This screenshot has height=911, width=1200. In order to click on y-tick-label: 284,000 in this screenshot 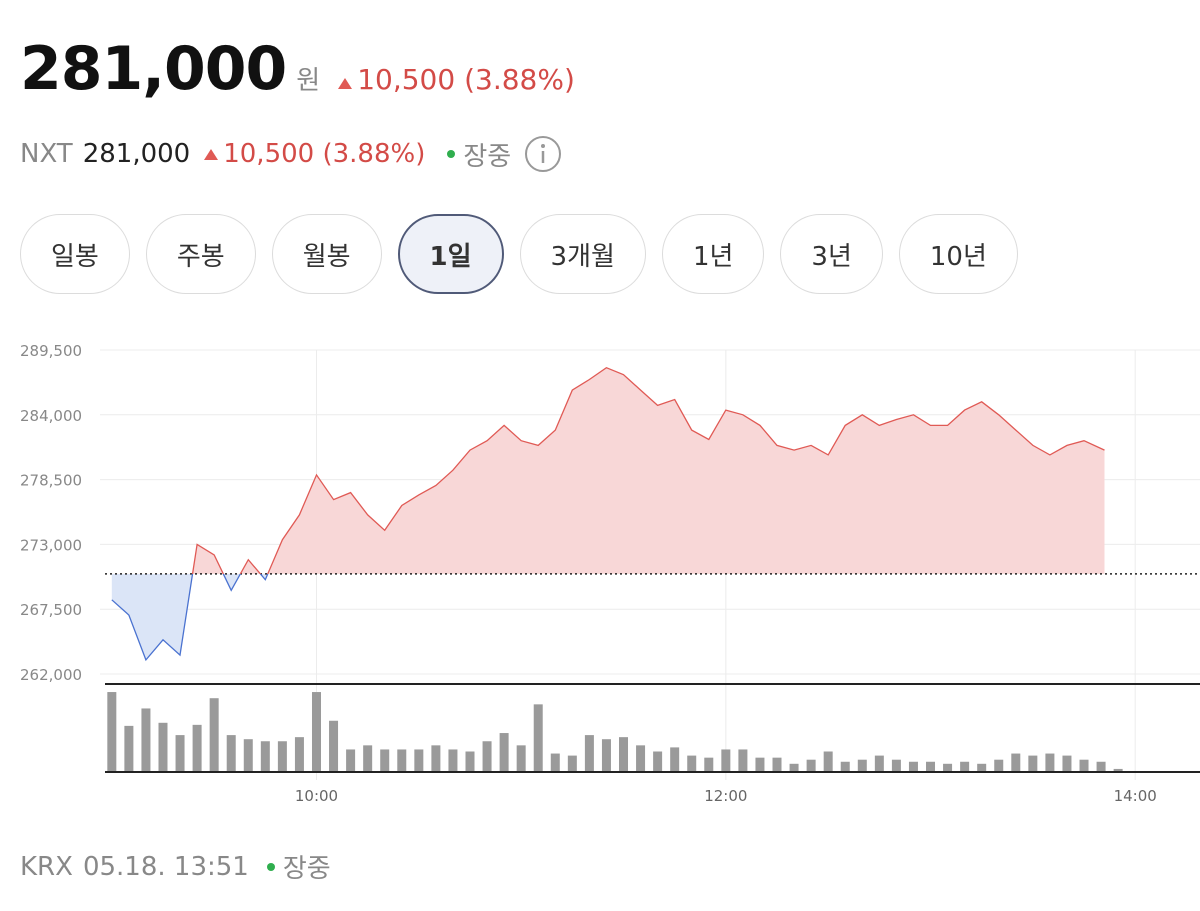, I will do `click(51, 416)`.